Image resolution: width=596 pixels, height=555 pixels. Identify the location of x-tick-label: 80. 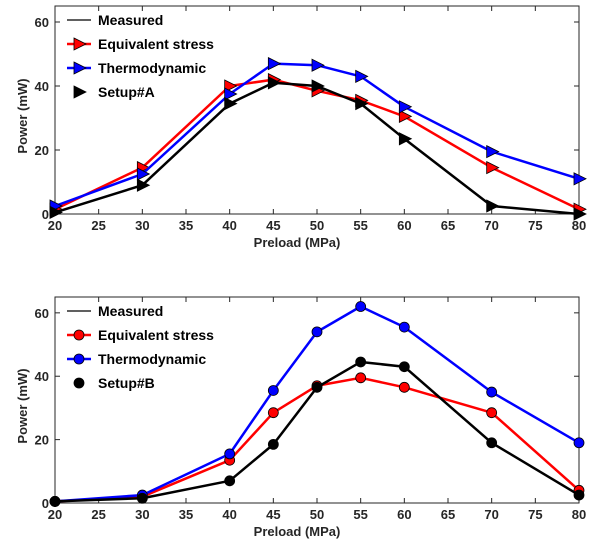
(579, 225).